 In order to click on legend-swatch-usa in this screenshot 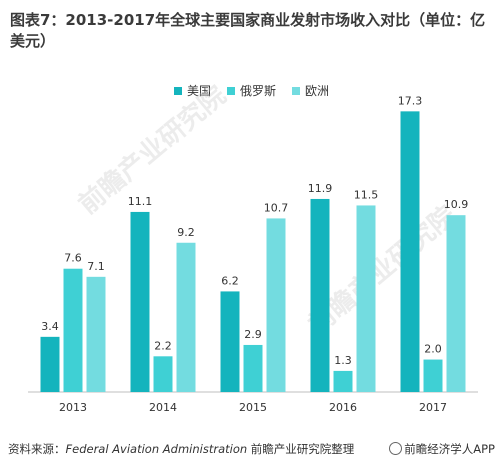, I will do `click(177, 90)`.